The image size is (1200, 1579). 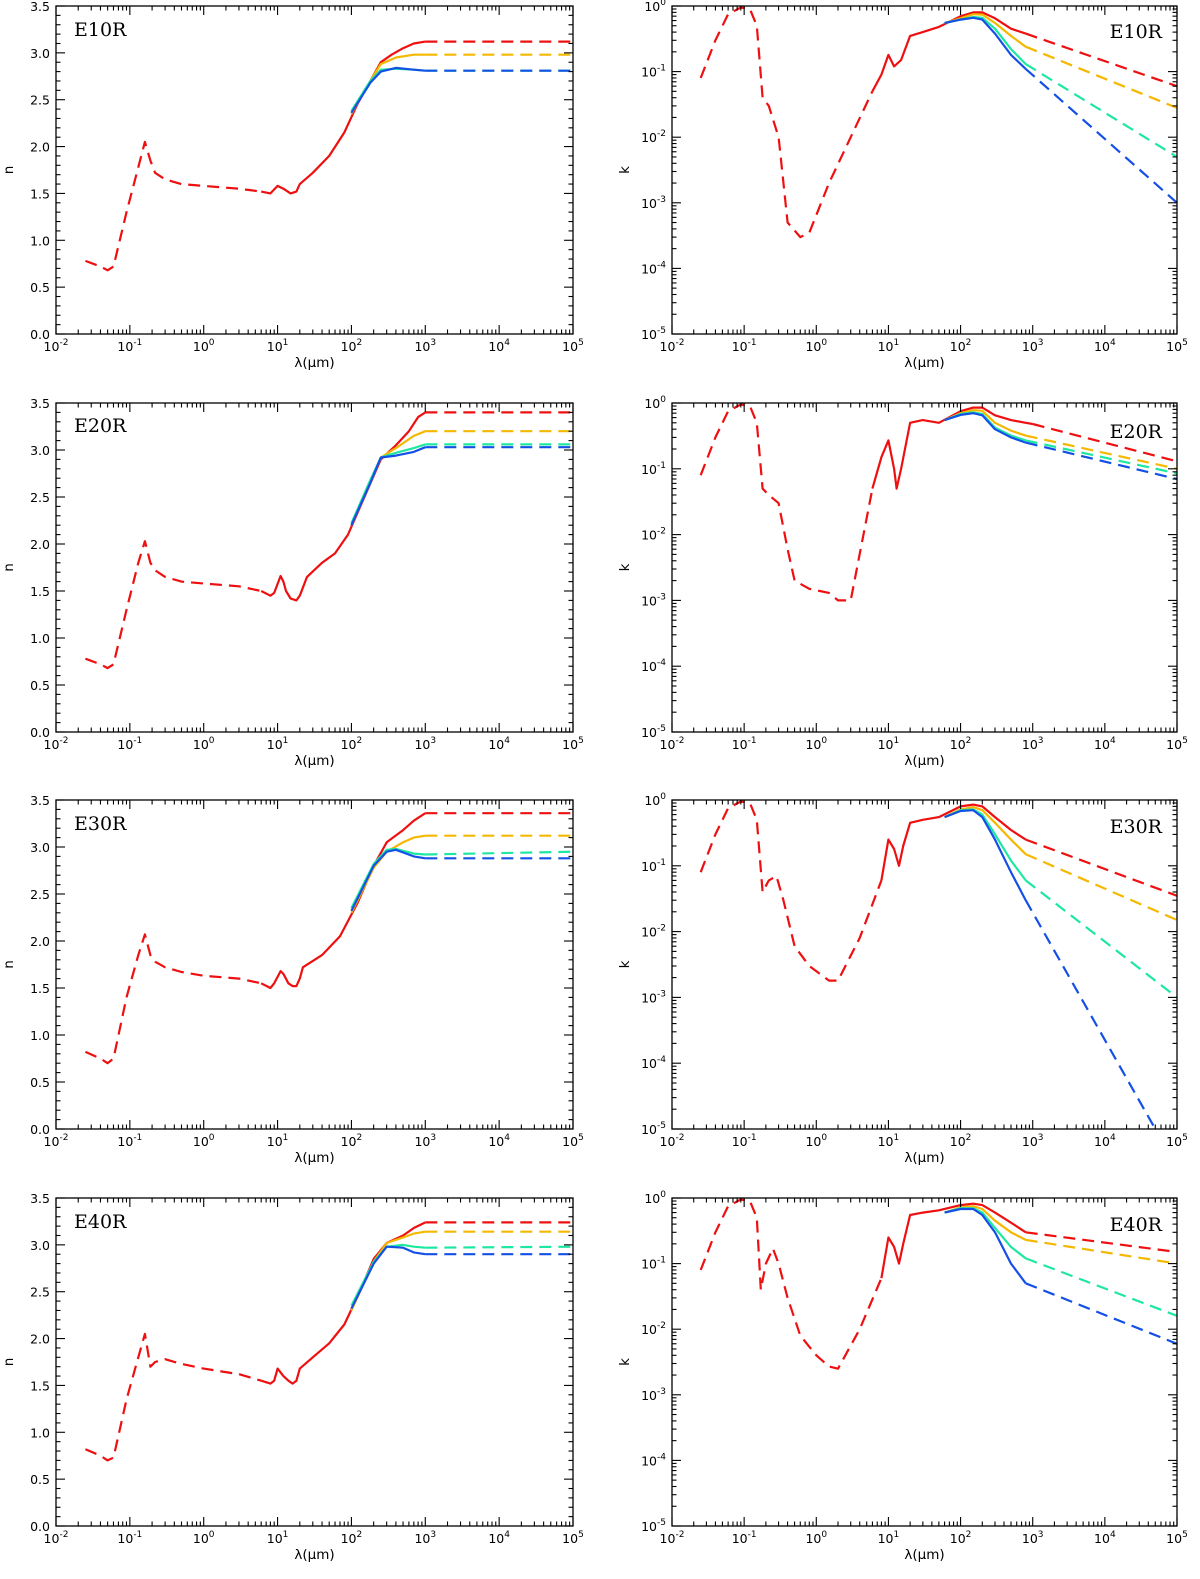 I want to click on y-tick-label: 0.0, so click(x=40, y=1129).